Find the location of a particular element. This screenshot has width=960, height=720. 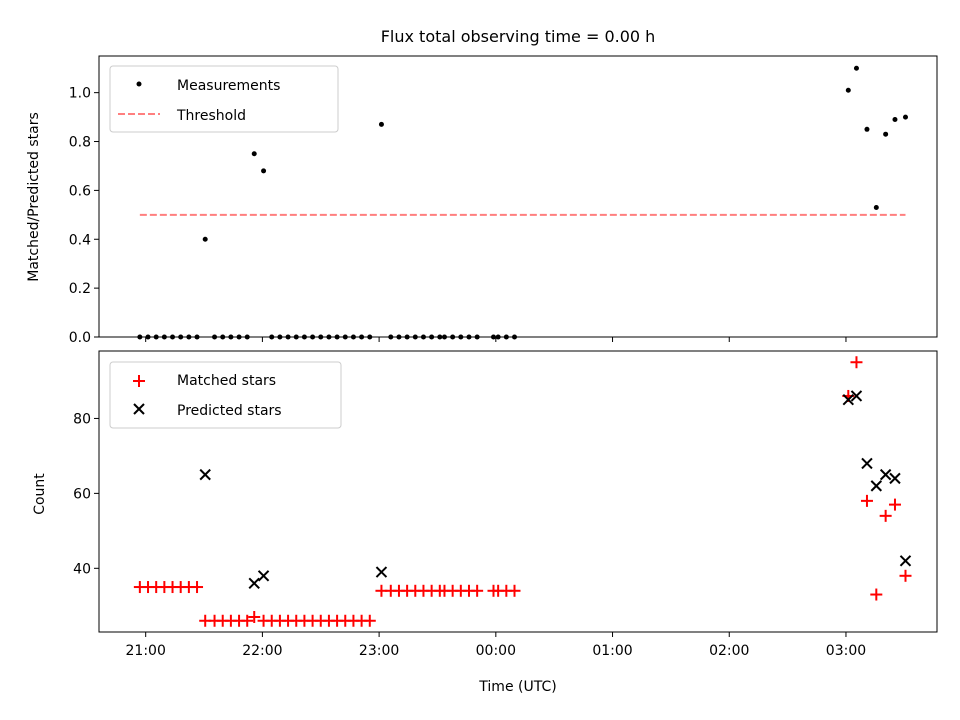

legend-measurements-marker is located at coordinates (139, 84).